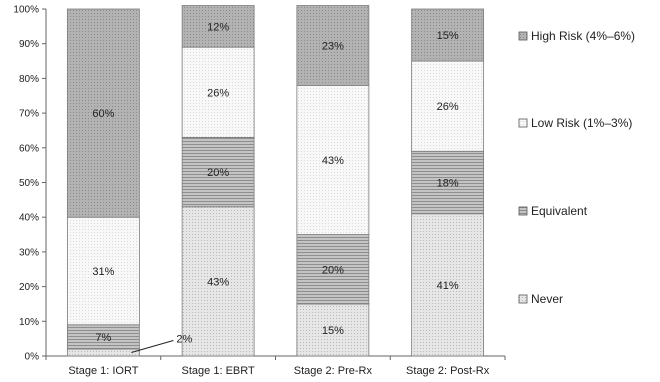  I want to click on y-tick-label: 50%, so click(29, 183).